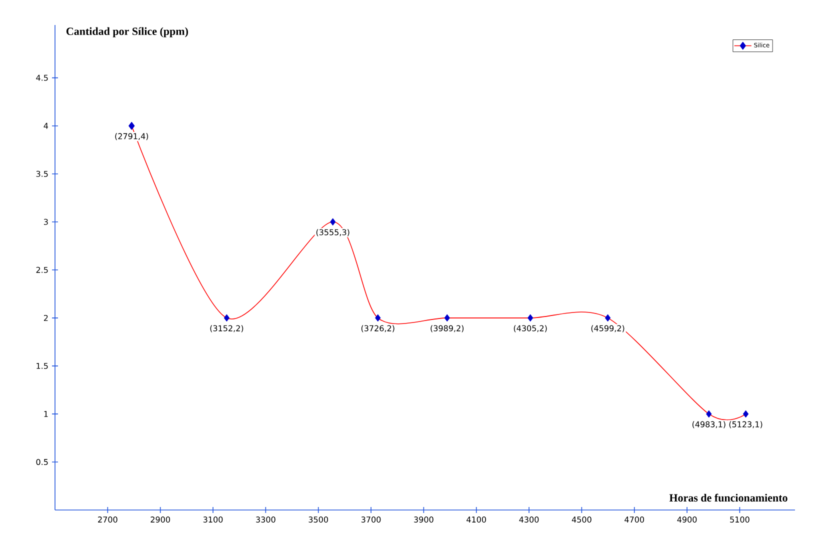 This screenshot has width=833, height=547. Describe the element at coordinates (46, 125) in the screenshot. I see `y-tick-label: 4` at that location.